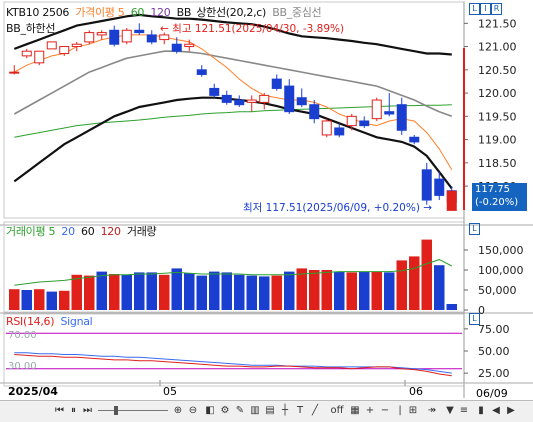  Describe the element at coordinates (492, 189) in the screenshot. I see `current-price-value: 117.75` at that location.